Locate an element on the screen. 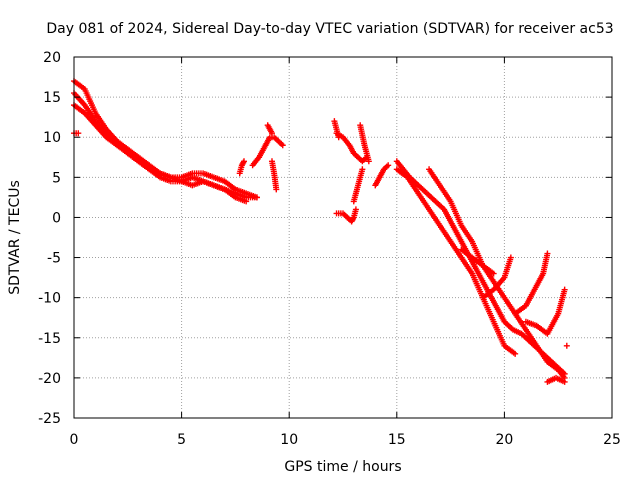 This screenshot has width=640, height=480. series-track-w is located at coordinates (566, 345).